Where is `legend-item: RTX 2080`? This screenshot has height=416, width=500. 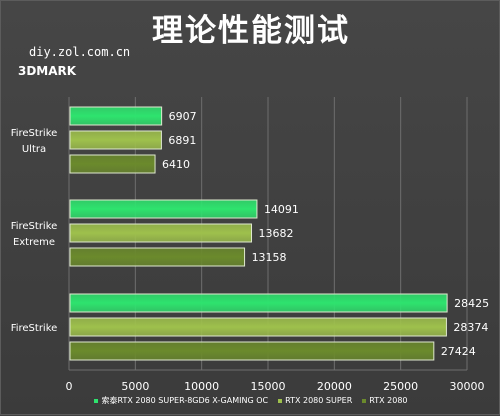
legend-item: RTX 2080 is located at coordinates (385, 400).